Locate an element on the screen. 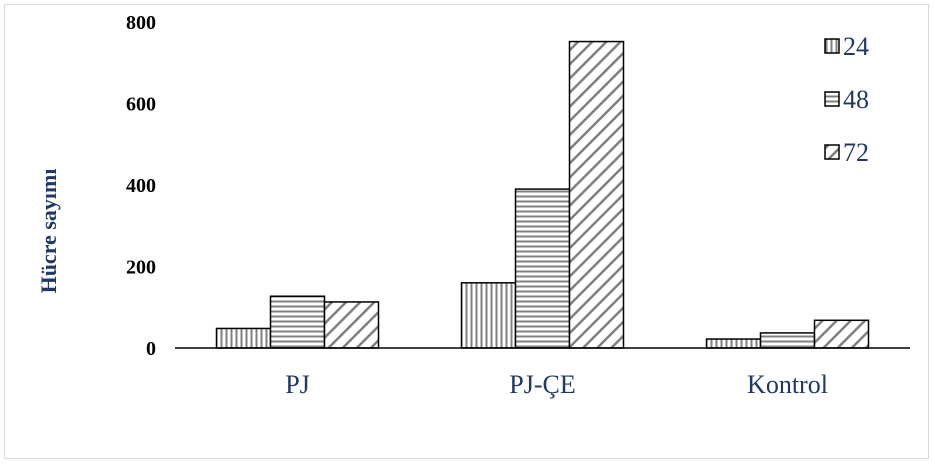 The width and height of the screenshot is (935, 464). y-tick-label: 0 is located at coordinates (151, 349).